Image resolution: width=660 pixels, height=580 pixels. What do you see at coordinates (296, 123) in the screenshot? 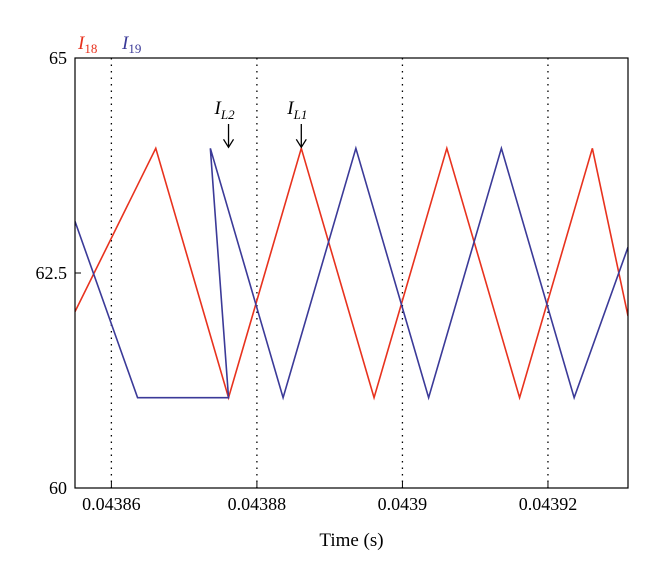
I see `annotation-l1: IL1` at bounding box center [296, 123].